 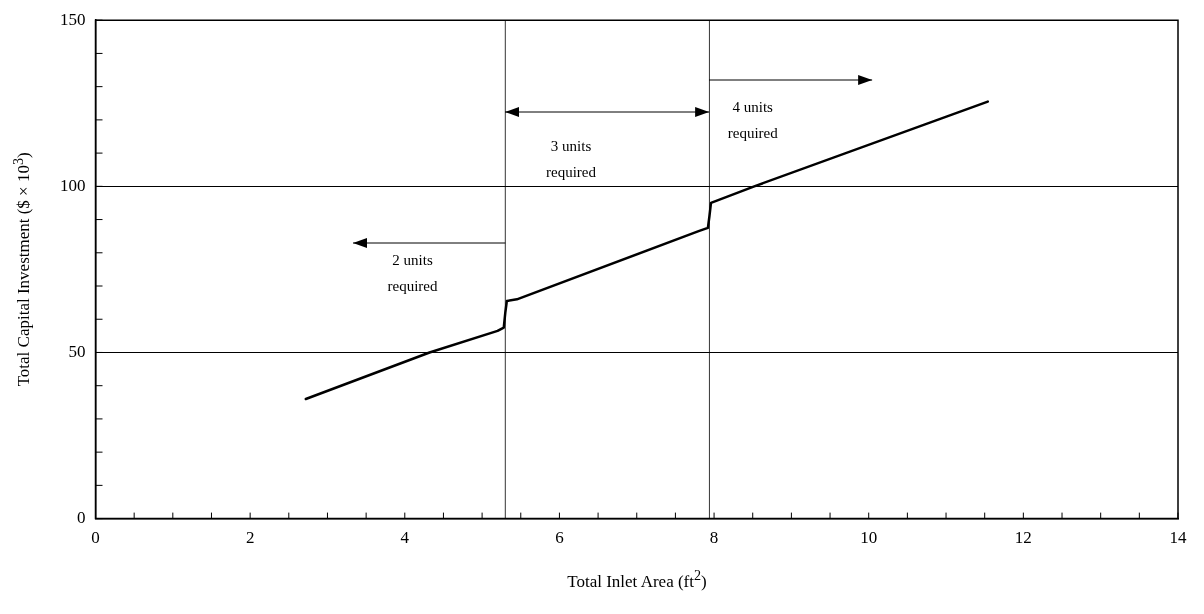 What do you see at coordinates (73, 185) in the screenshot?
I see `y-tick-label: 100` at bounding box center [73, 185].